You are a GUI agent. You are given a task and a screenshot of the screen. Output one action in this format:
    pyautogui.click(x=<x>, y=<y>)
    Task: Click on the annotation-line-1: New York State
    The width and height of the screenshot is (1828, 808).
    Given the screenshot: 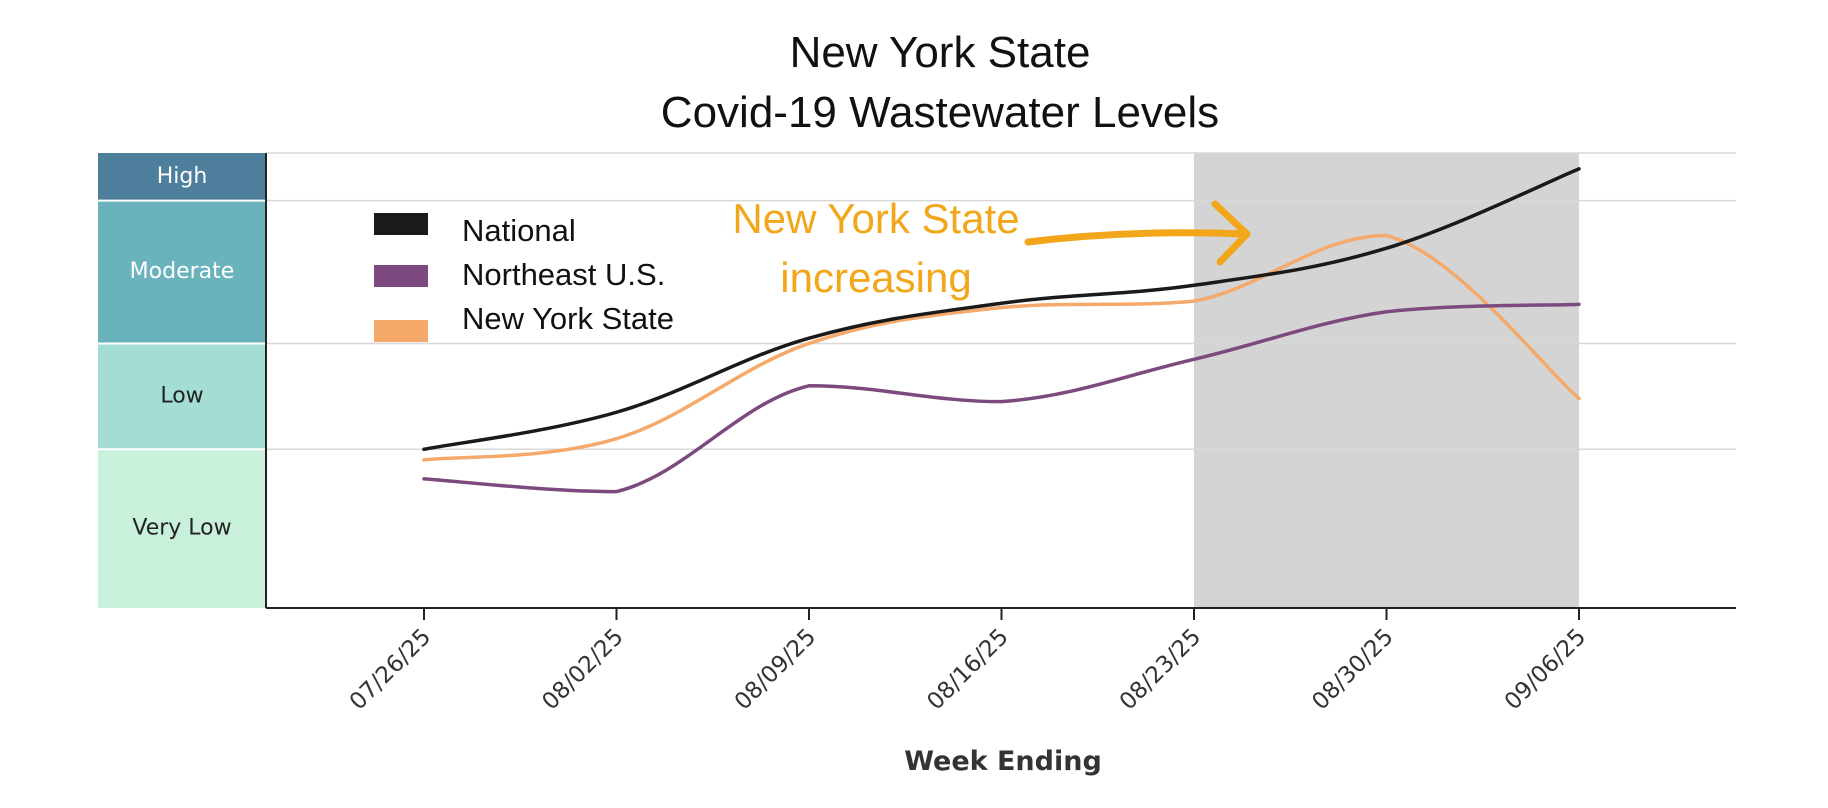 What is the action you would take?
    pyautogui.click(x=875, y=218)
    